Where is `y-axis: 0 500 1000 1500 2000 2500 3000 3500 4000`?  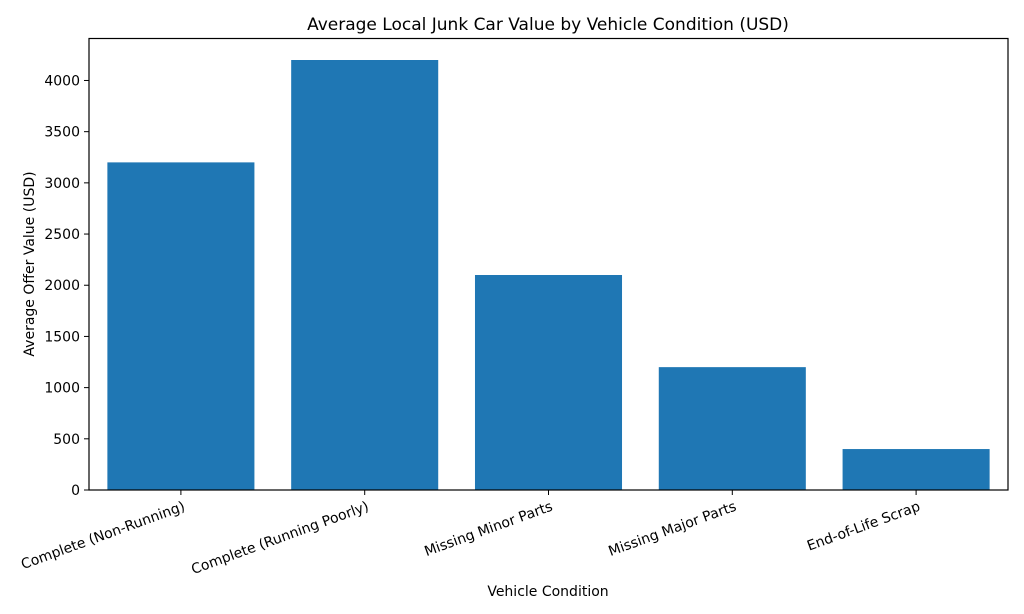 y-axis: 0 500 1000 1500 2000 2500 3000 3500 4000 is located at coordinates (66, 286).